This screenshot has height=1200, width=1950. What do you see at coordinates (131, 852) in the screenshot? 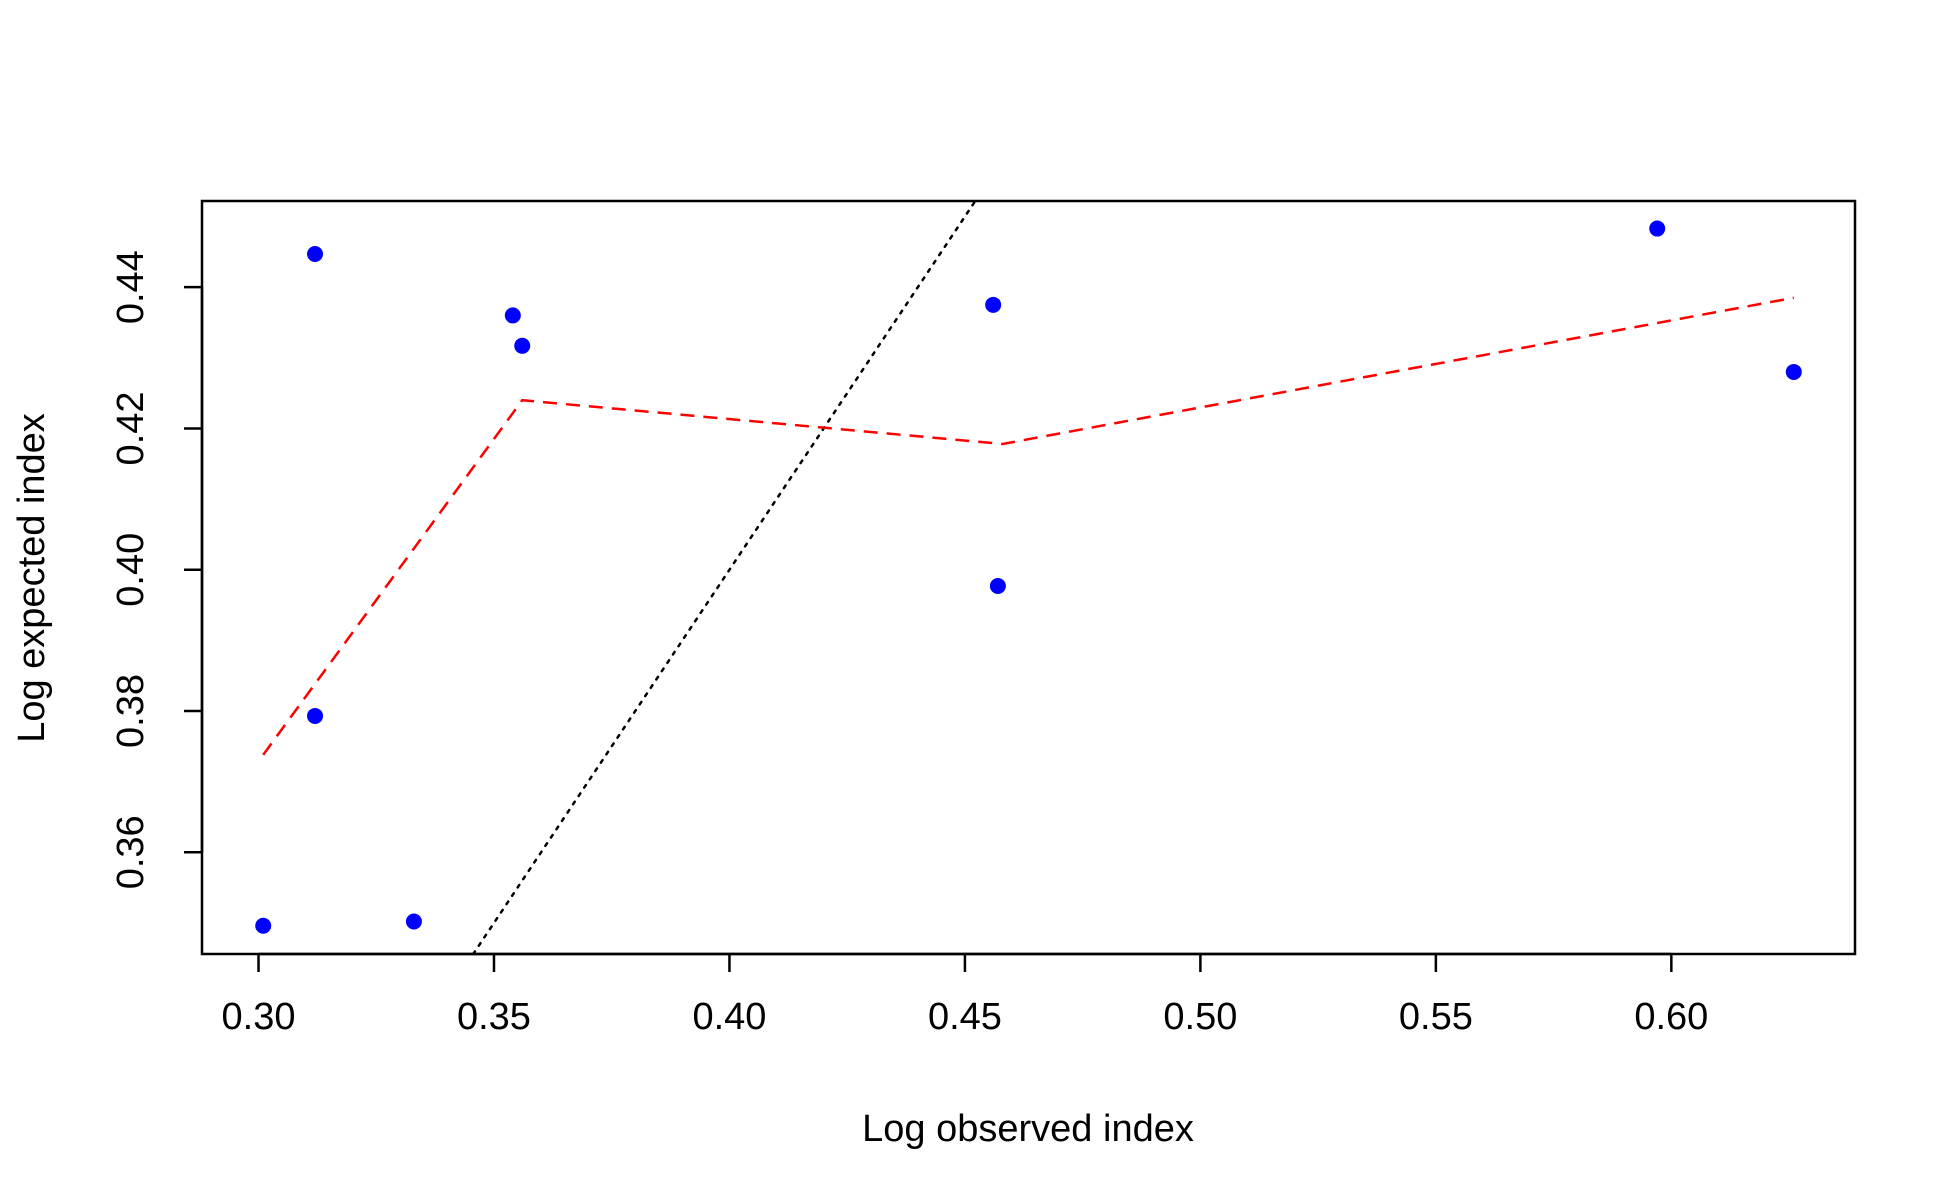
I see `y-tick-label: 0.36` at bounding box center [131, 852].